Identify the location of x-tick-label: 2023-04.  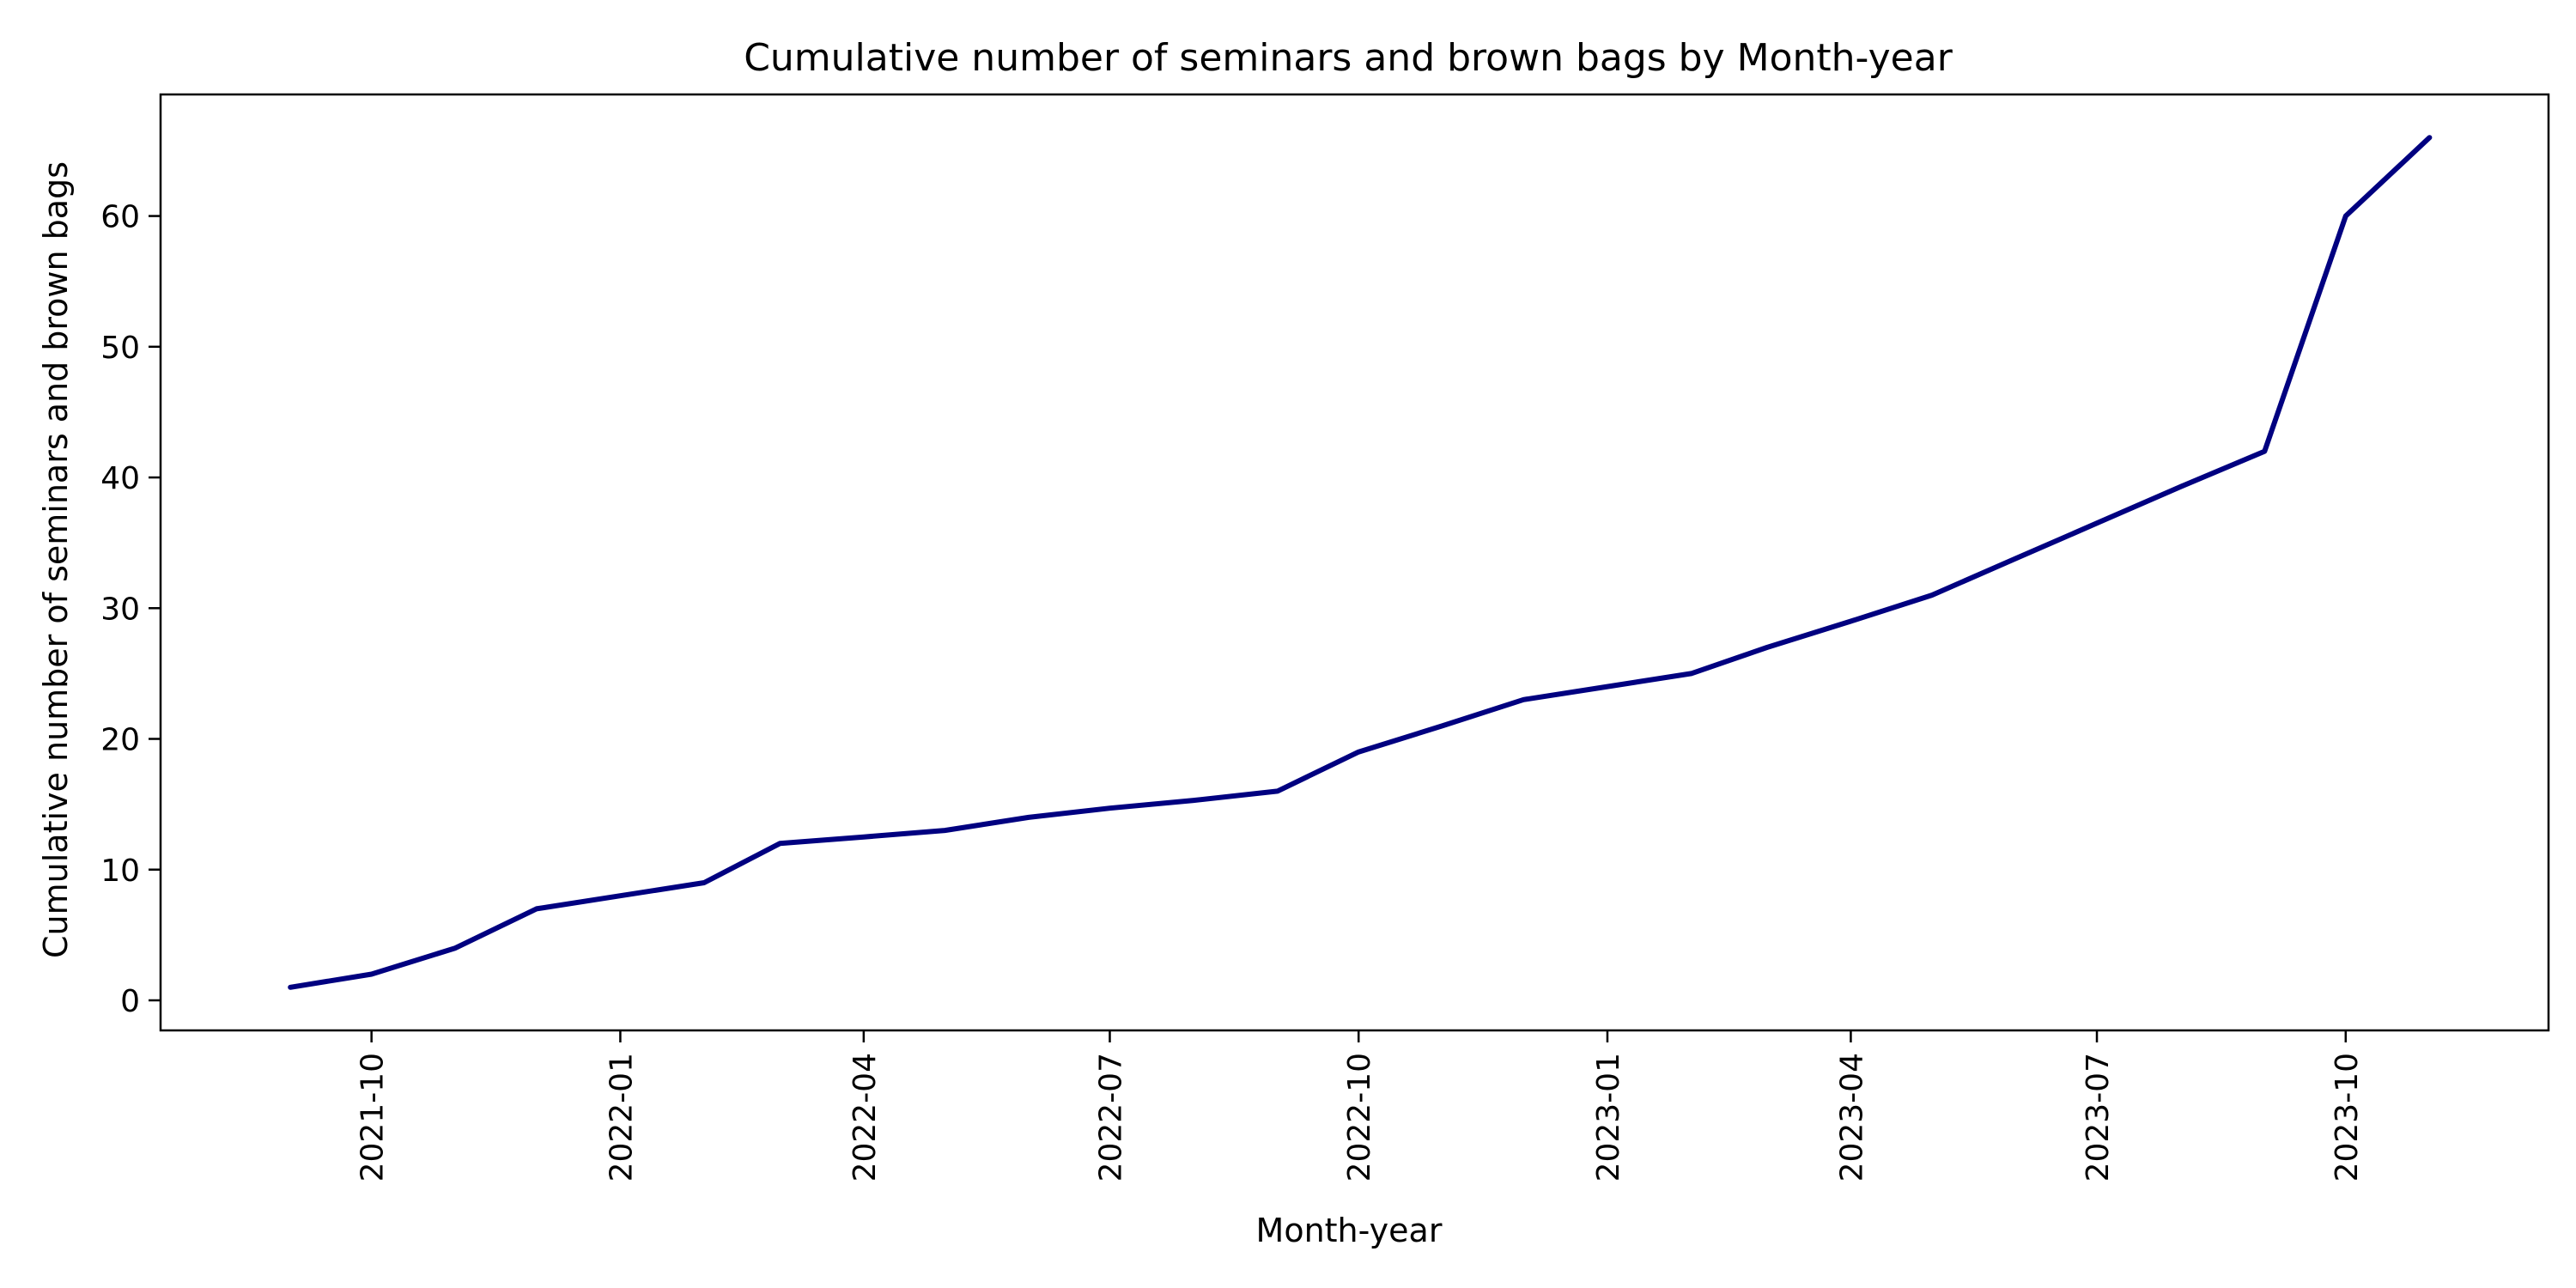
(1851, 1118).